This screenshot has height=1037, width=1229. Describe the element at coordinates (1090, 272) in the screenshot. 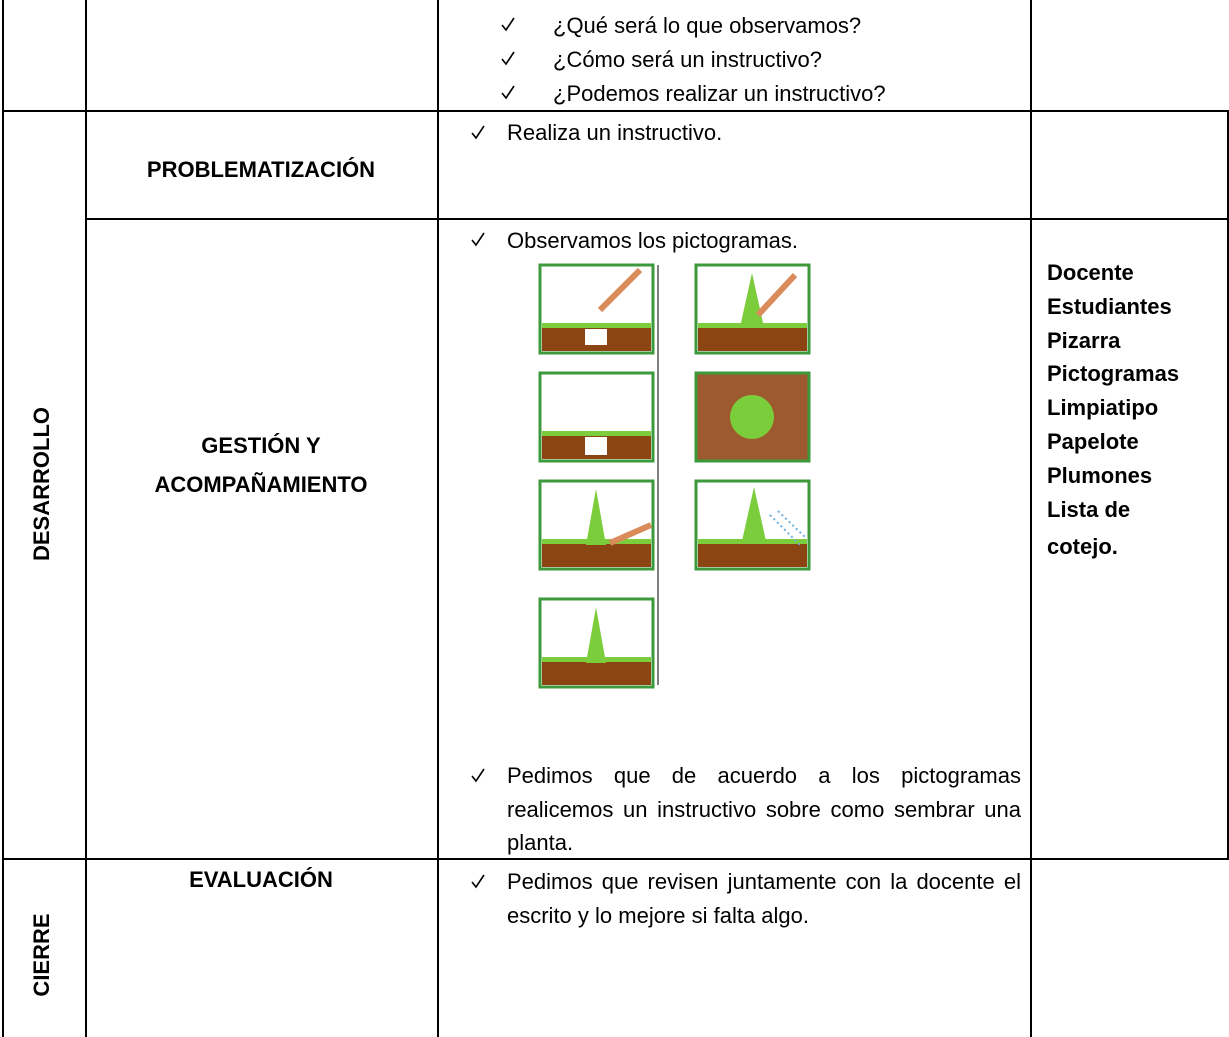

I see `resource-item: Docente` at that location.